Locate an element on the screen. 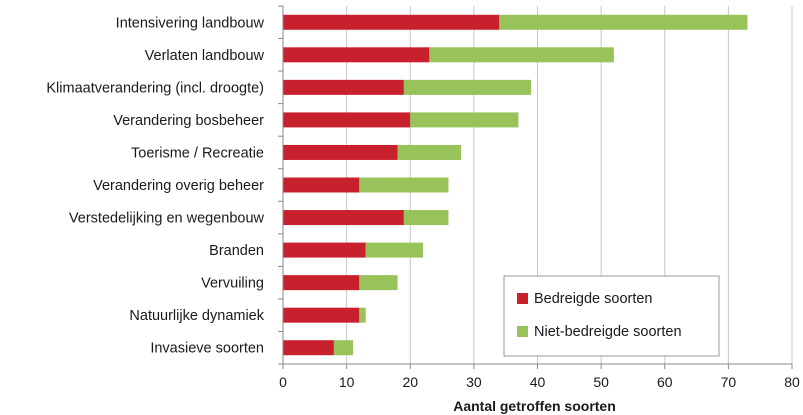  x-tick-label: 0 is located at coordinates (283, 382).